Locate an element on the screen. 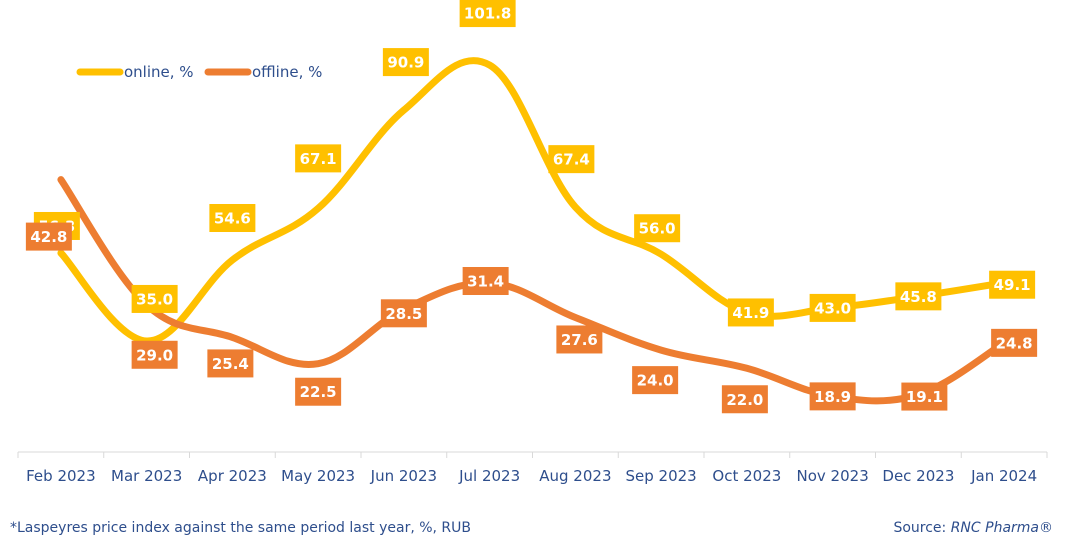  x-tick-label: Jun 2023 is located at coordinates (403, 476).